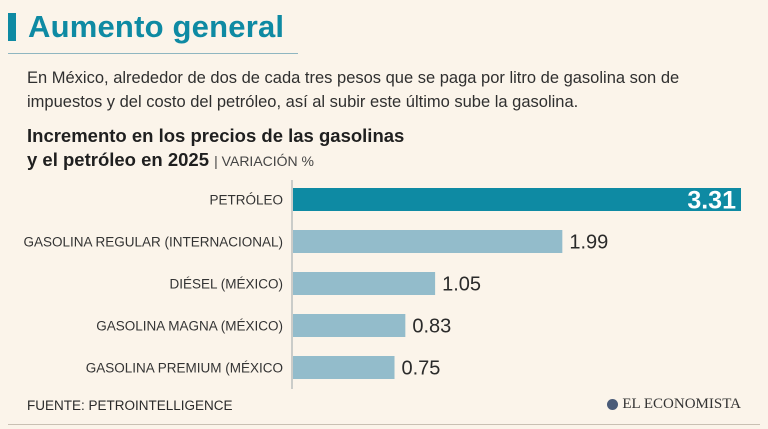 The image size is (768, 429). Describe the element at coordinates (421, 369) in the screenshot. I see `value-label: 0.75` at that location.